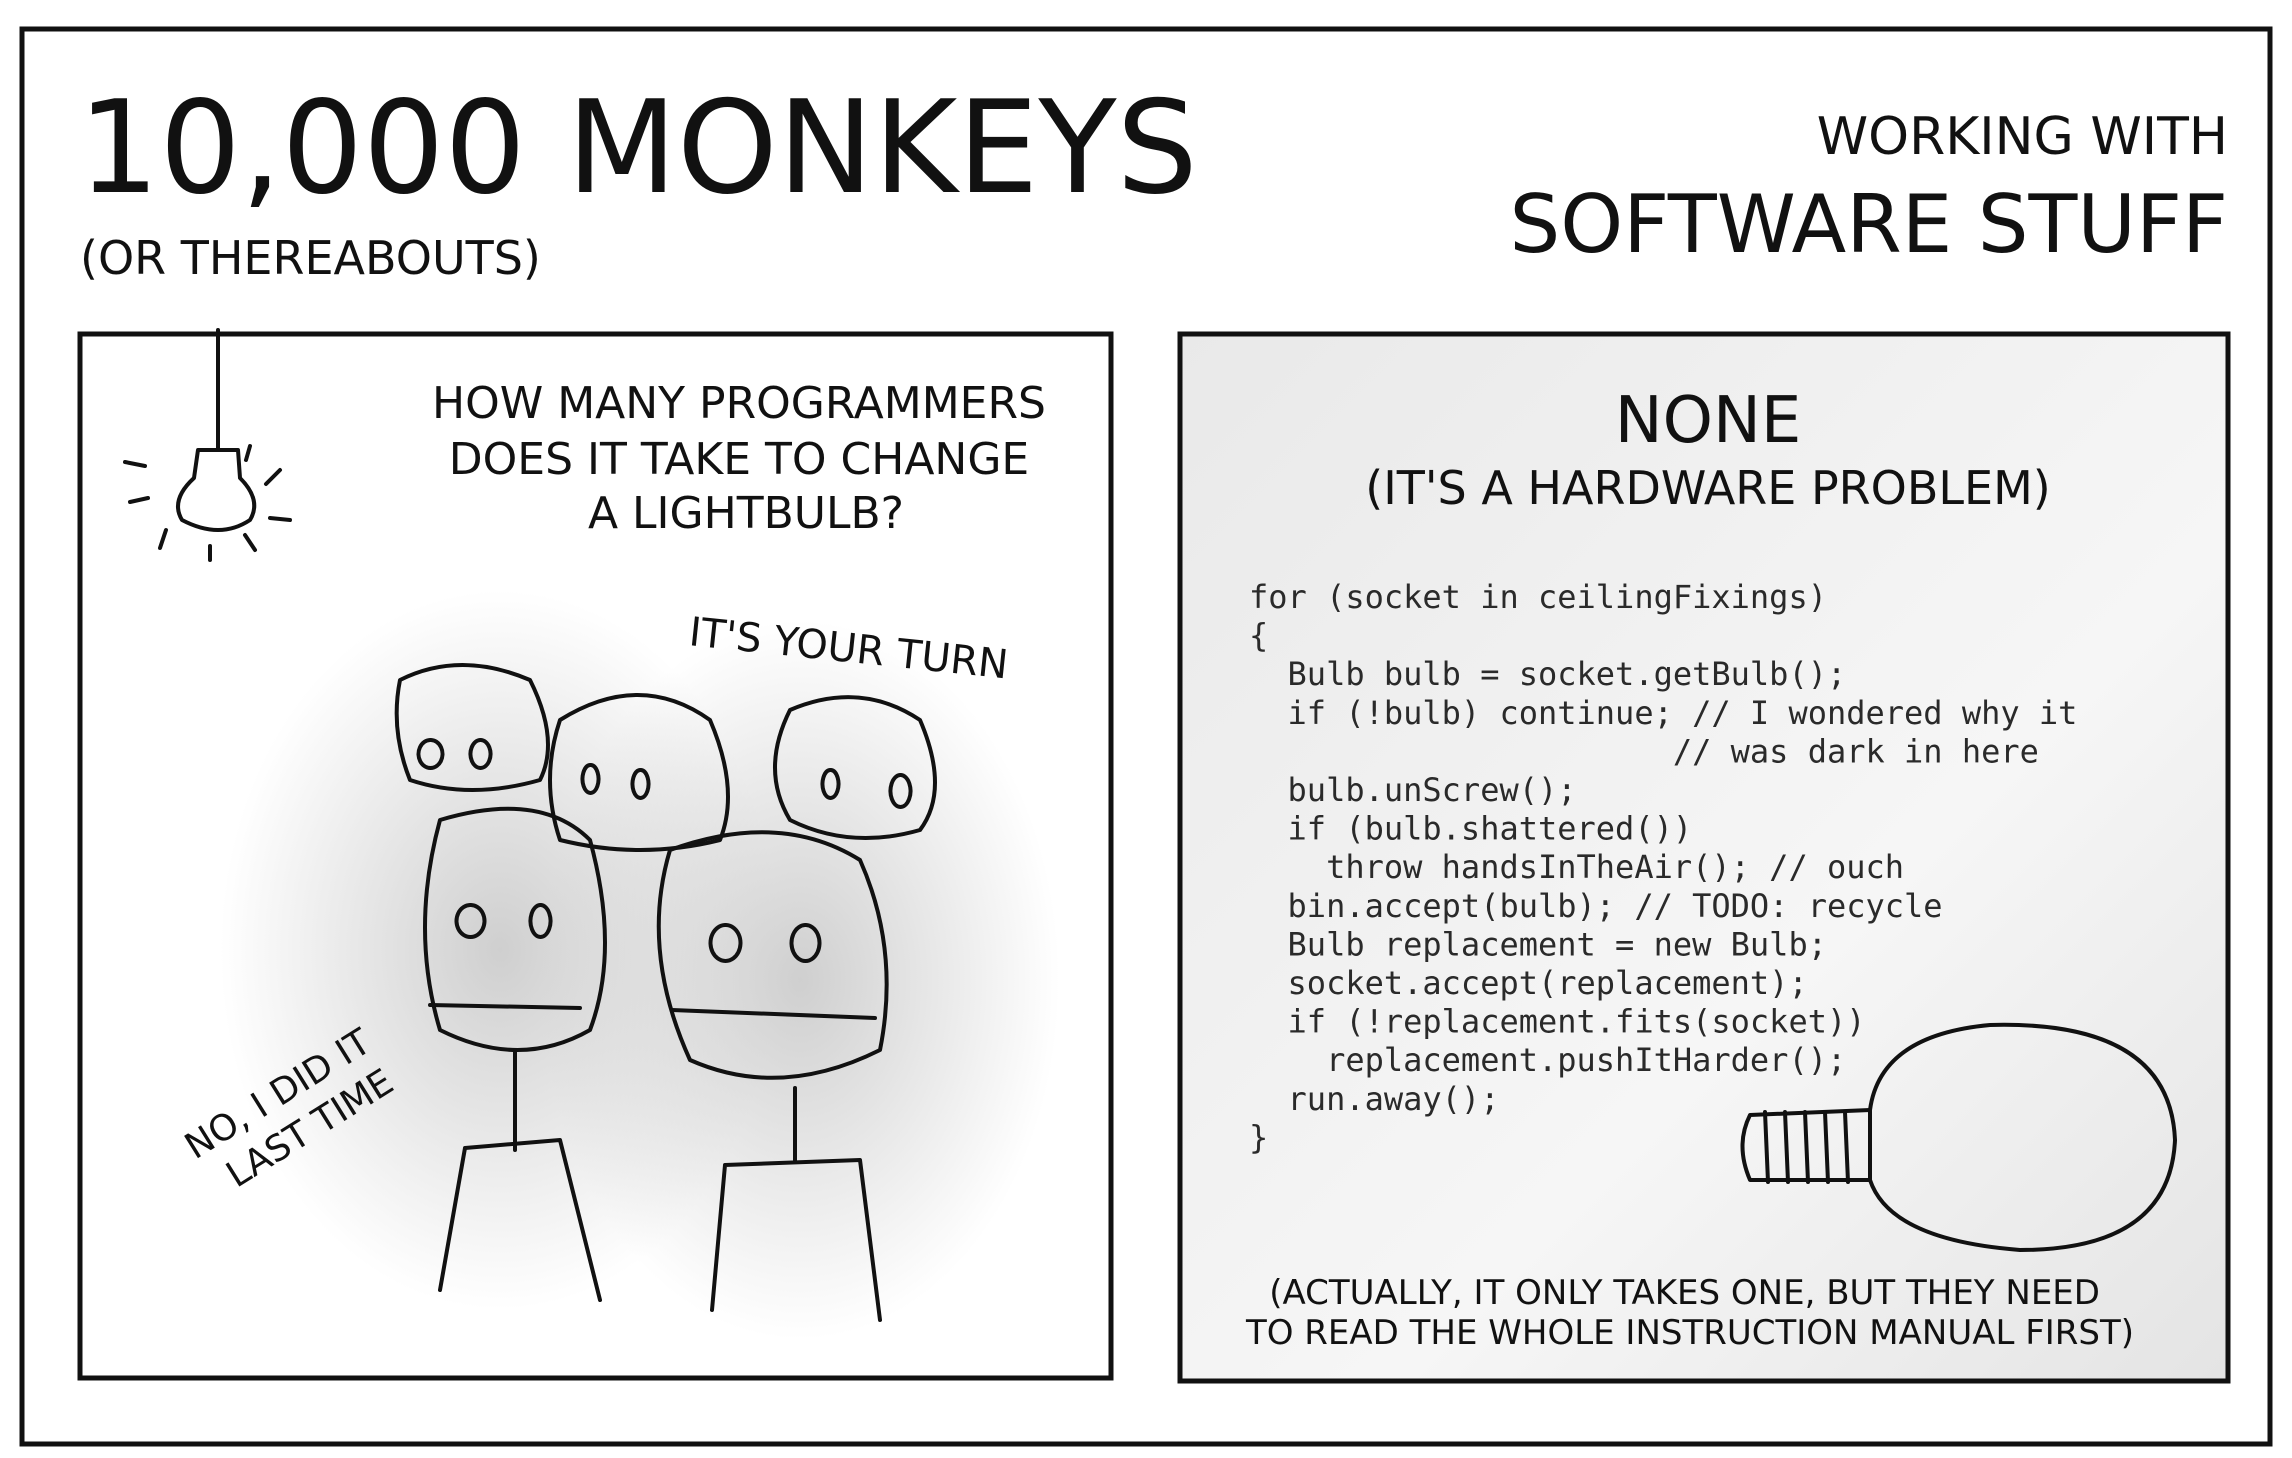 This screenshot has width=2292, height=1458. What do you see at coordinates (1538, 597) in the screenshot?
I see `code-line: for (socket in ceilingFixings)` at bounding box center [1538, 597].